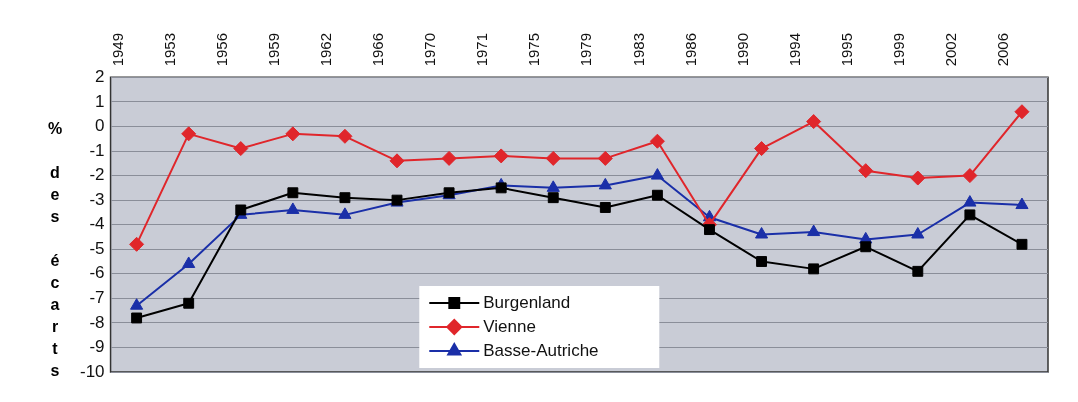  What do you see at coordinates (97, 322) in the screenshot?
I see `y-tick-label: -8` at bounding box center [97, 322].